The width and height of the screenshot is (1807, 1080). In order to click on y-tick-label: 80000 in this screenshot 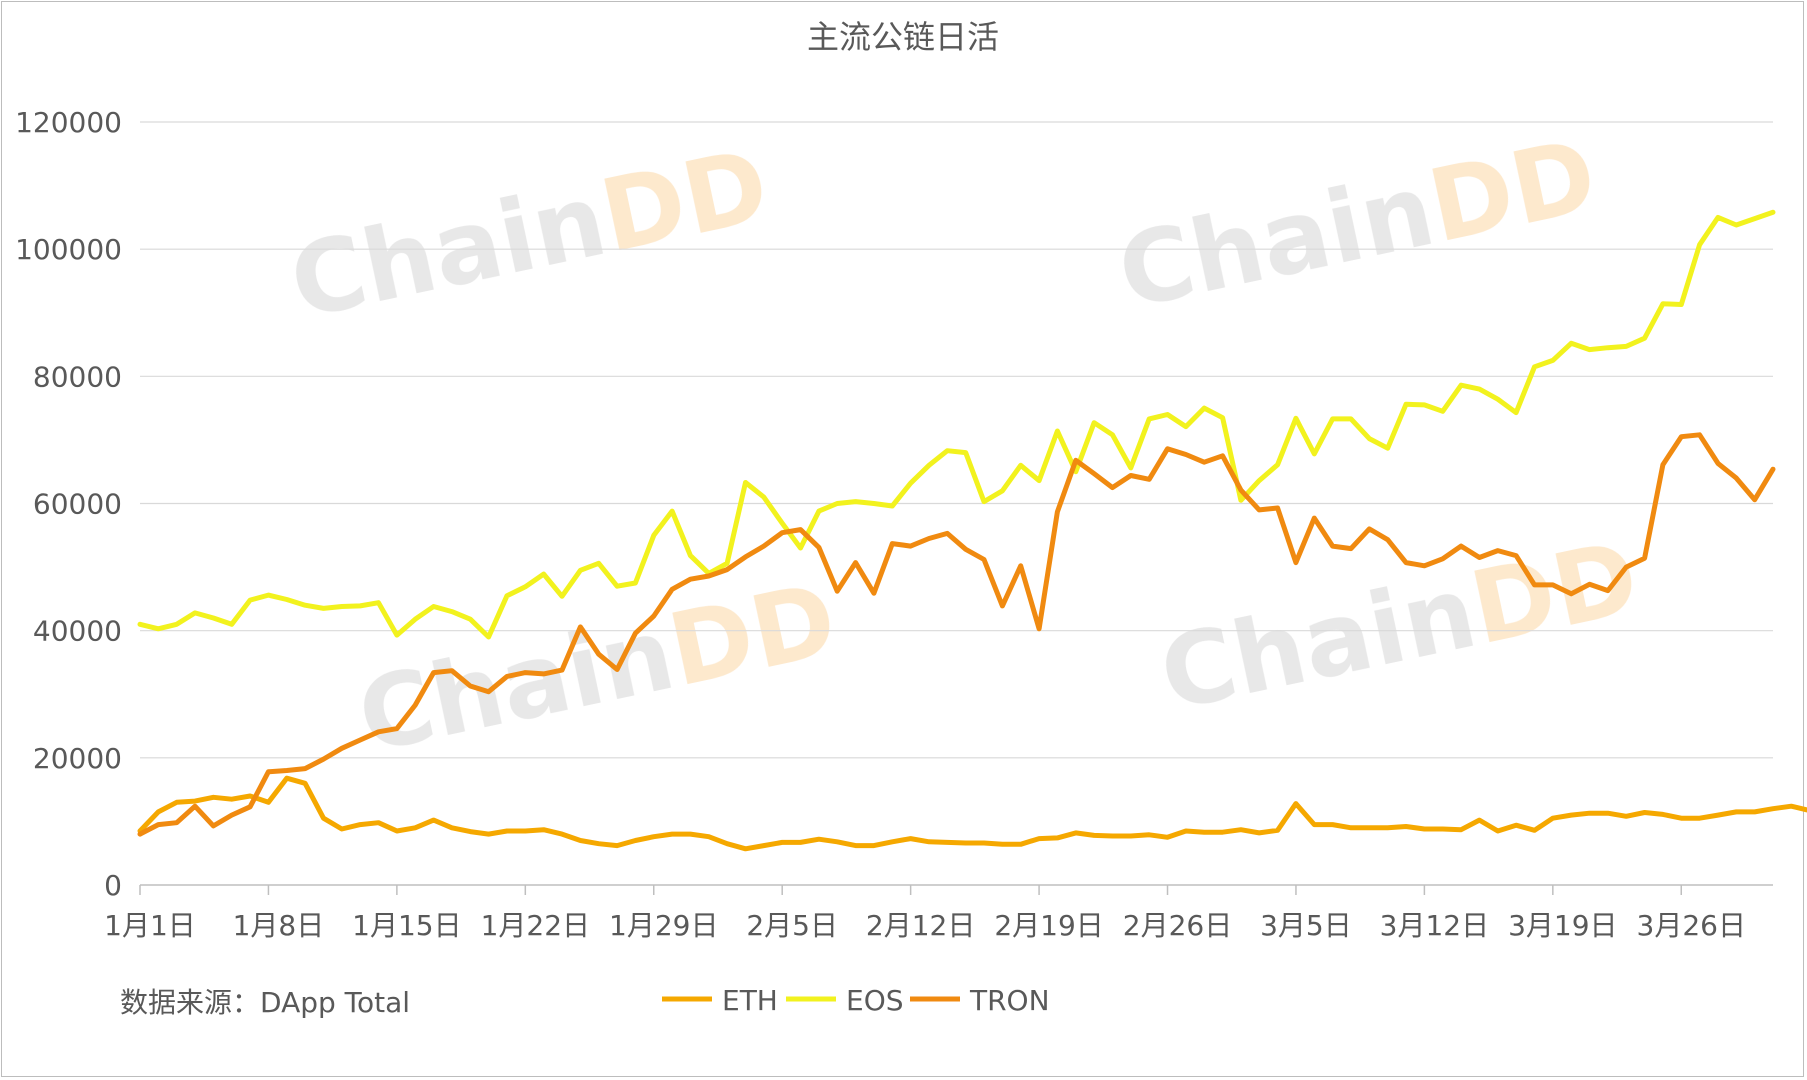, I will do `click(77, 376)`.